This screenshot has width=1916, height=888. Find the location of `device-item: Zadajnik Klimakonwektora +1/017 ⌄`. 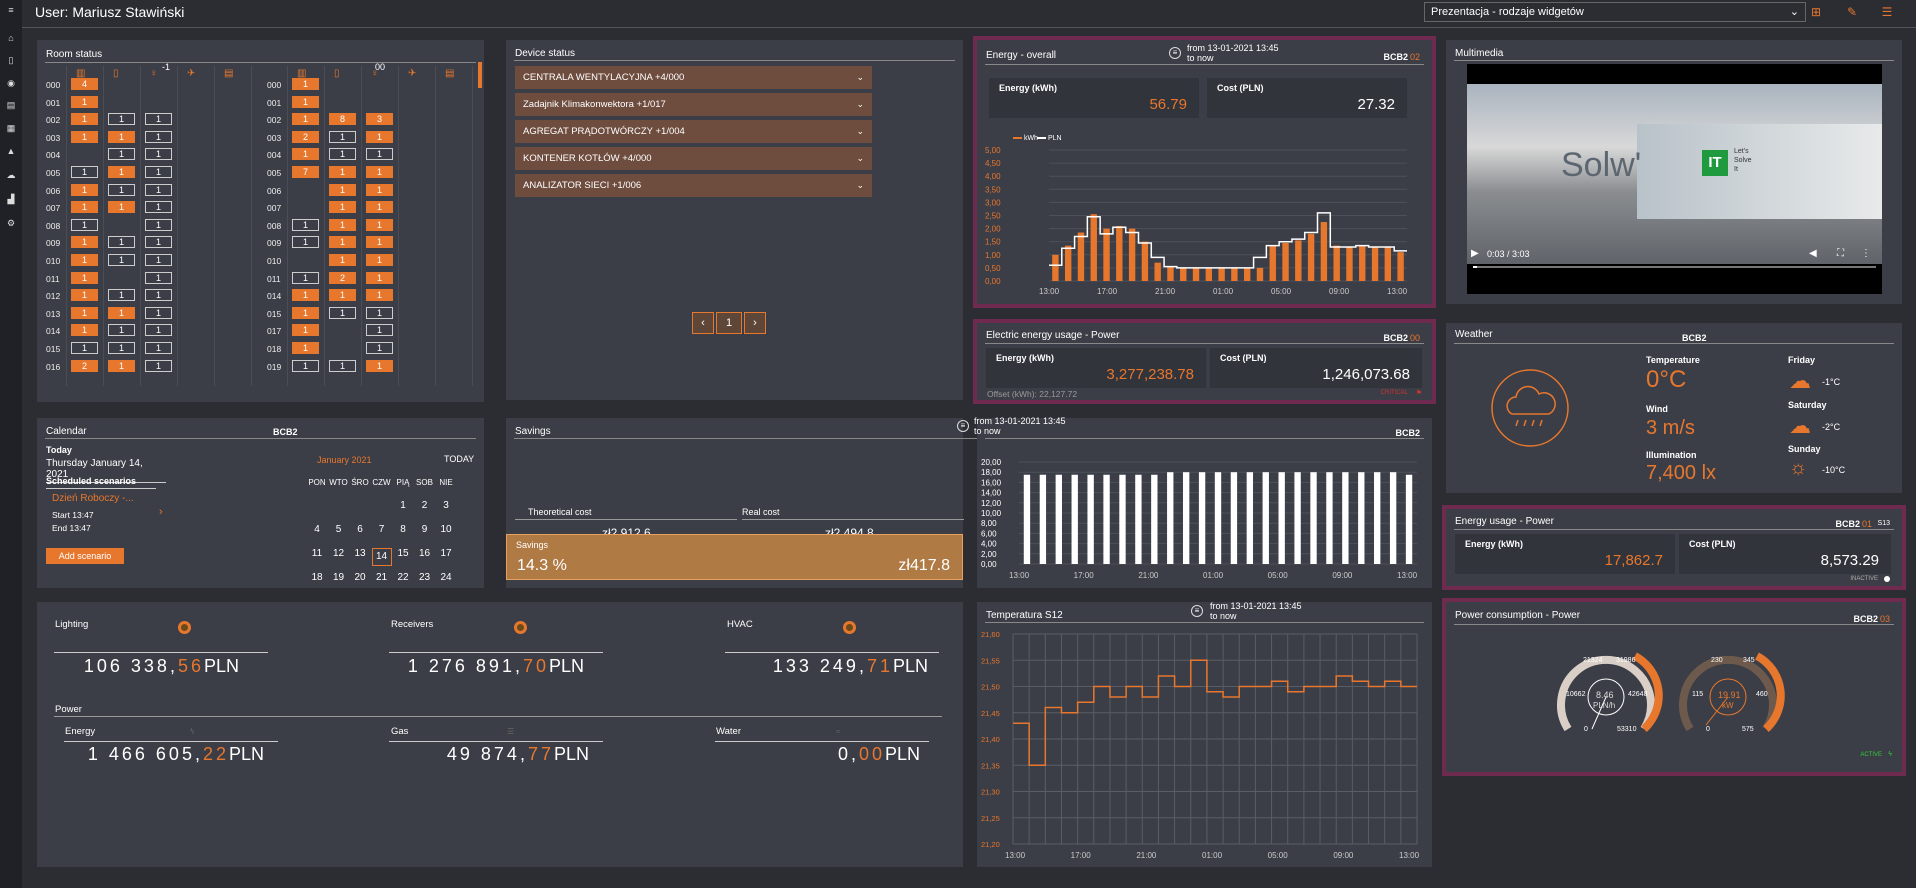

device-item: Zadajnik Klimakonwektora +1/017 ⌄ is located at coordinates (693, 104).